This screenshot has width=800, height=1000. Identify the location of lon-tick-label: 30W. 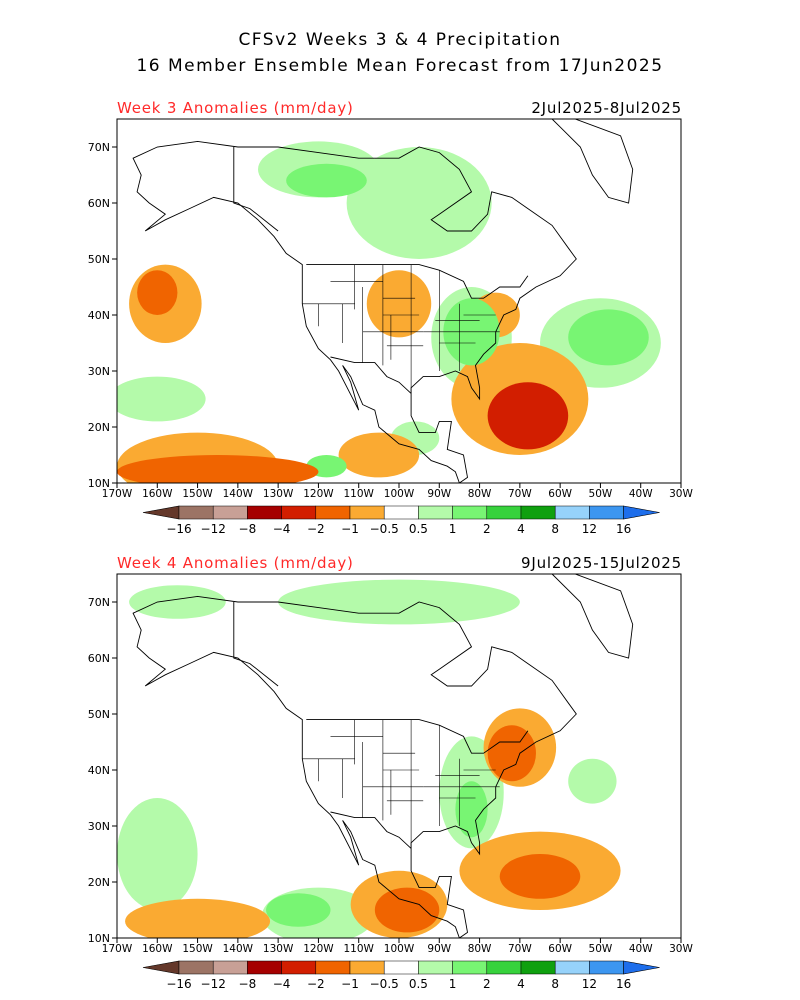
(681, 494).